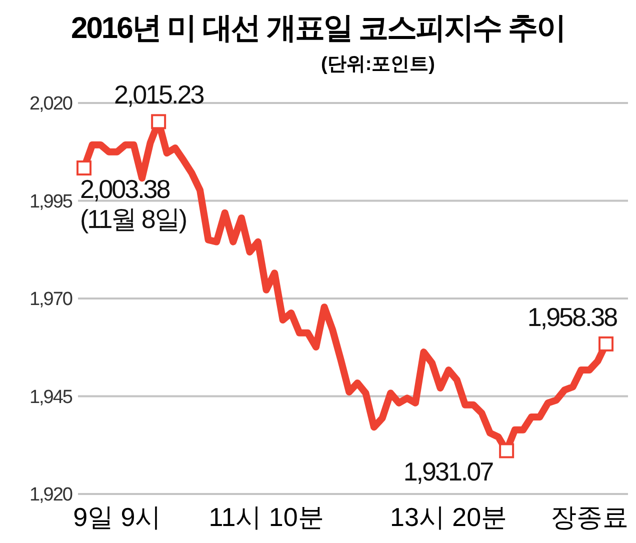  What do you see at coordinates (50, 397) in the screenshot?
I see `y-tick-label: 1,945` at bounding box center [50, 397].